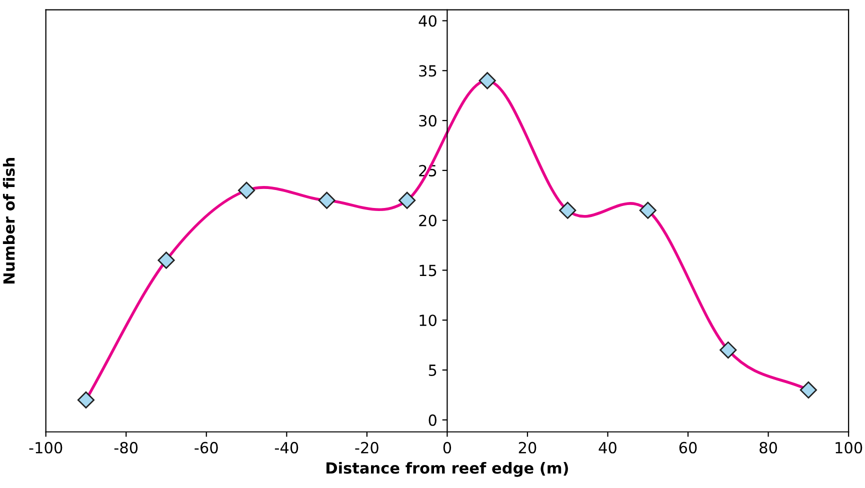 This screenshot has height=488, width=865. What do you see at coordinates (126, 448) in the screenshot?
I see `x-tick-label: -80` at bounding box center [126, 448].